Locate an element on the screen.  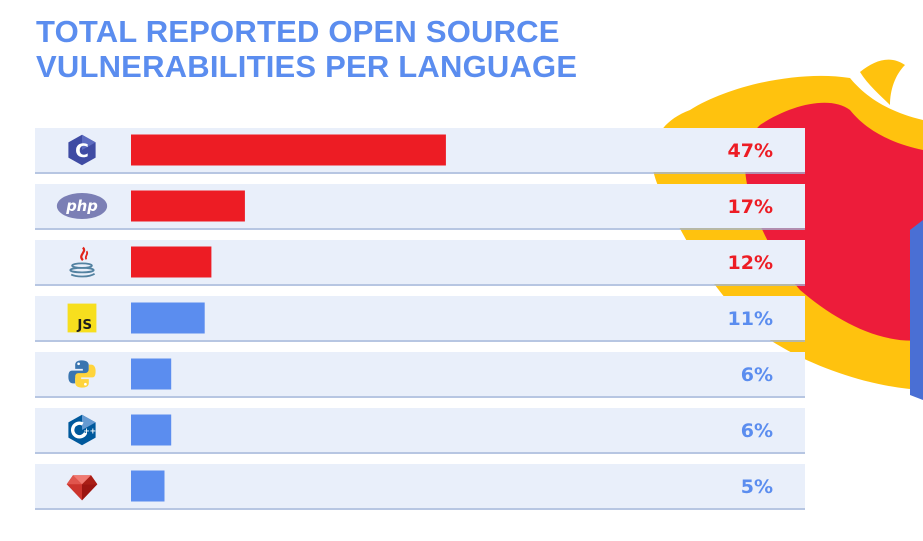
bar-java is located at coordinates (171, 262).